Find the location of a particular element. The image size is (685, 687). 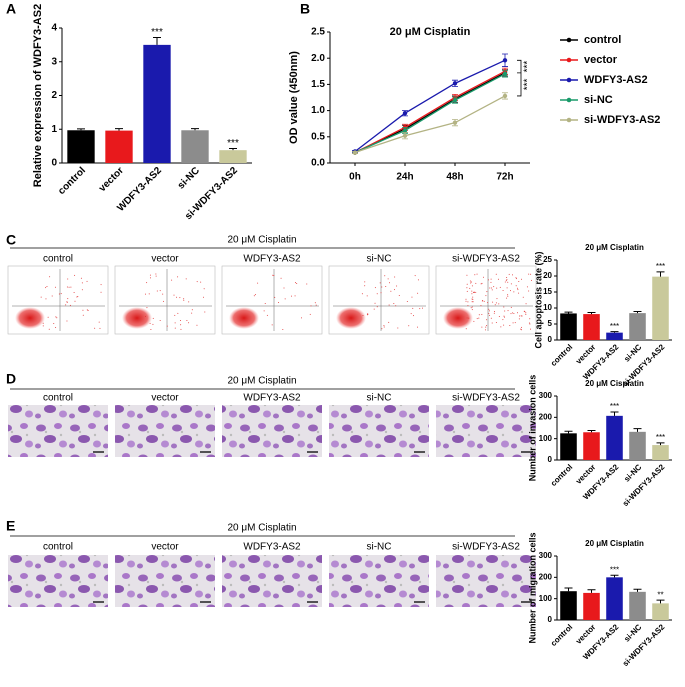

y-tick-label: 2 is located at coordinates (54, 95).